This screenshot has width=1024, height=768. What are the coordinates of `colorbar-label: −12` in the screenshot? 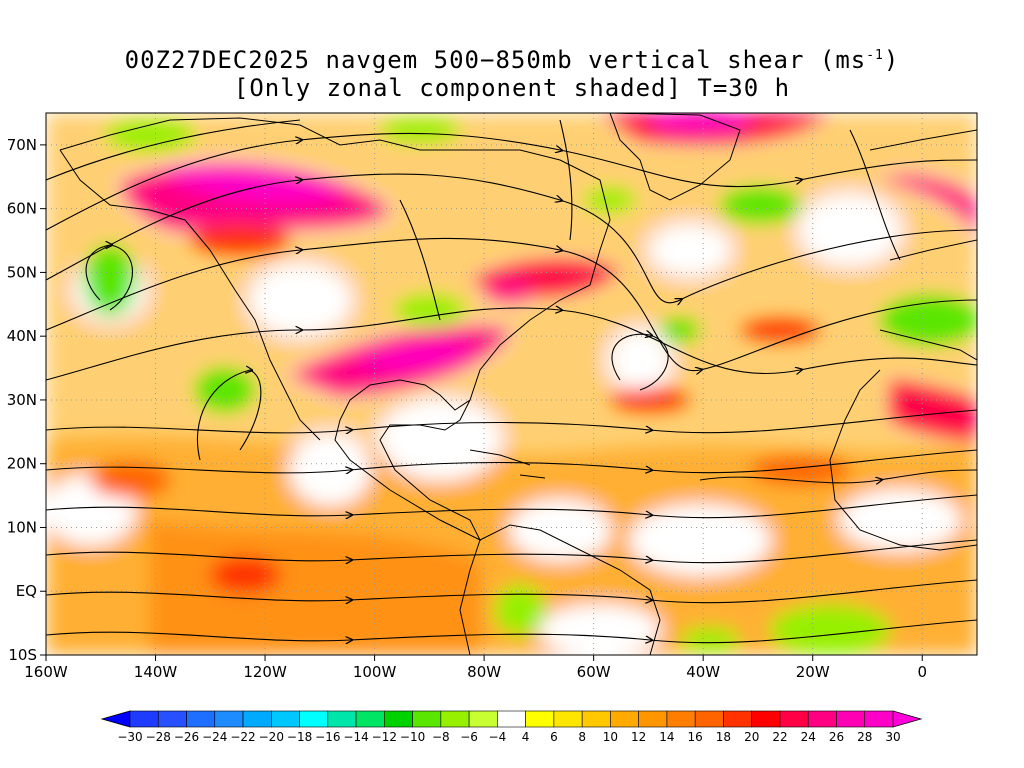 It's located at (384, 737).